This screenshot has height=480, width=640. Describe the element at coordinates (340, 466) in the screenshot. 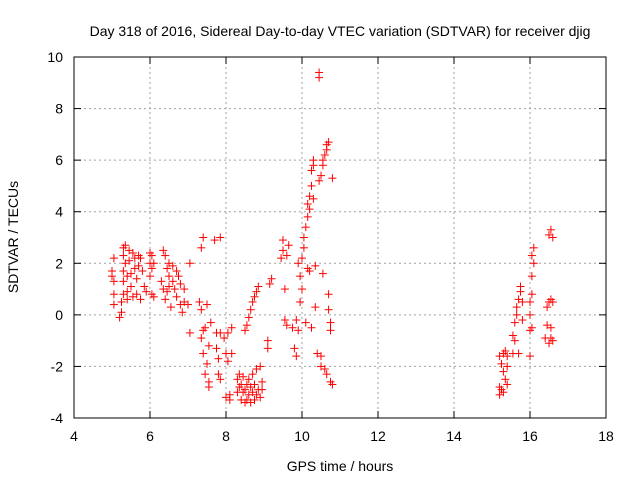

I see `x-axis-label: GPS time / hours` at that location.